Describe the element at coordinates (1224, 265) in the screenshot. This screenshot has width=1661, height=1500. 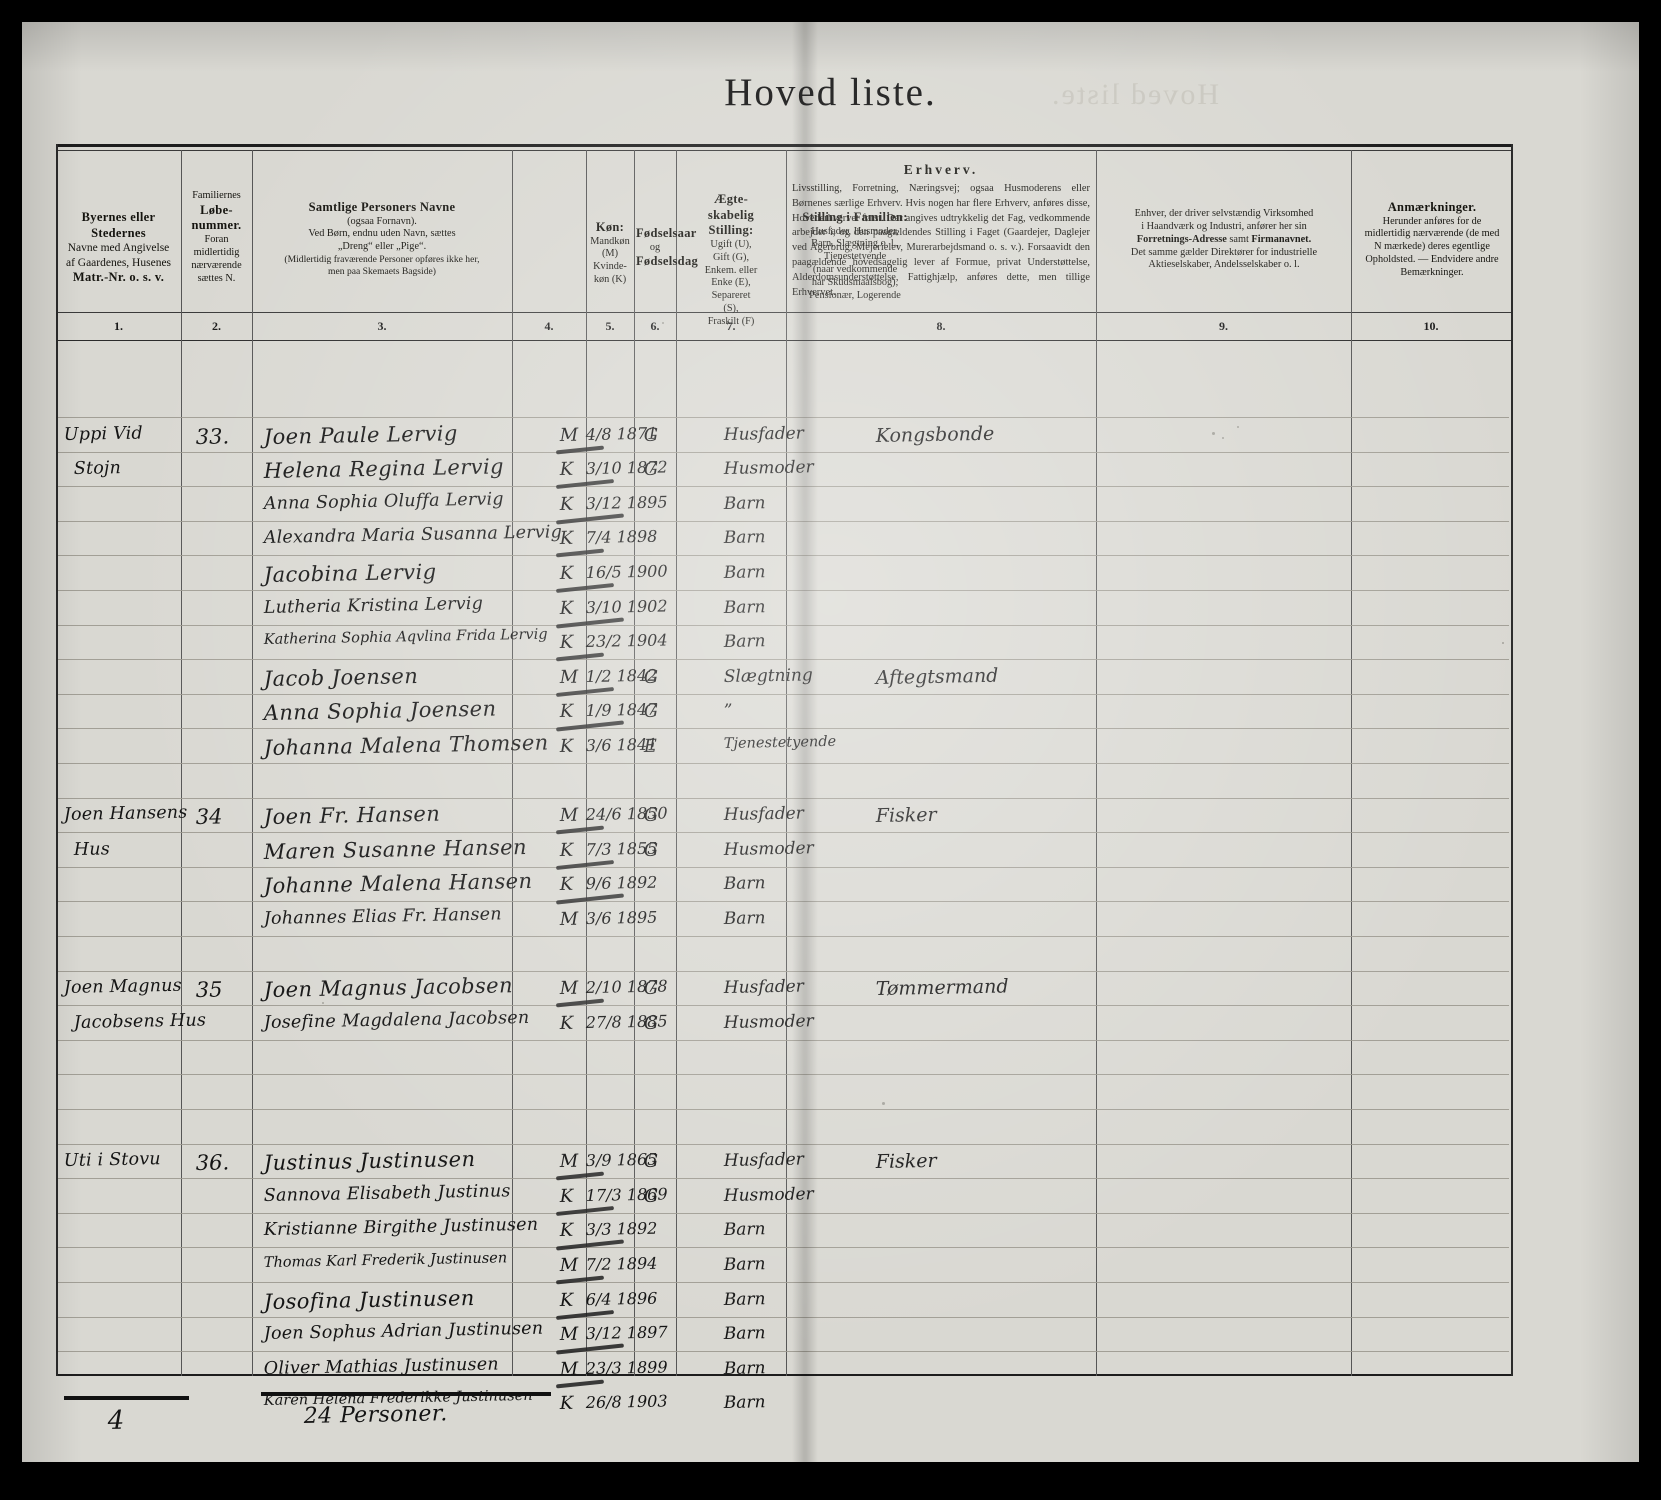
I see `column-header-line: Aktieselskaber, Andelsselskaber o. l.` at that location.